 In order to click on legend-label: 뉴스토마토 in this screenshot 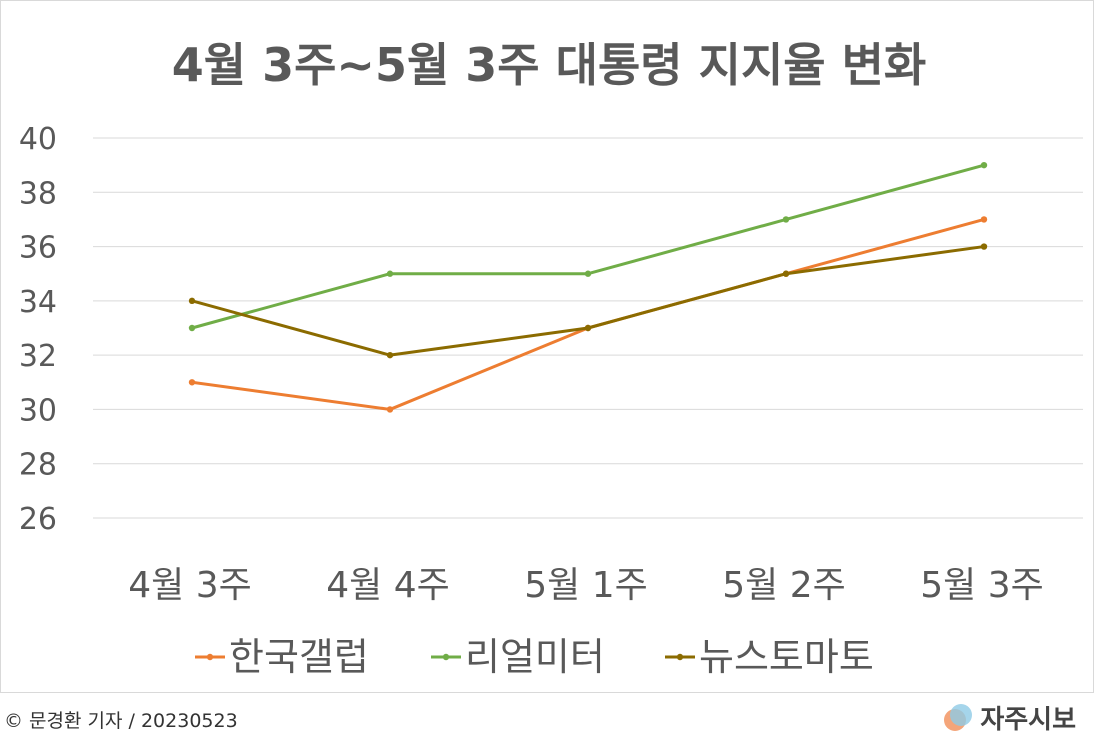, I will do `click(786, 657)`.